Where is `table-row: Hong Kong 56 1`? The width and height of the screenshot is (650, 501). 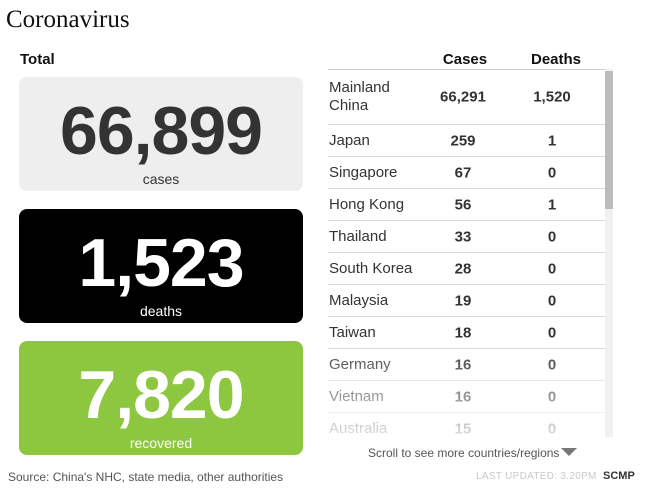
table-row: Hong Kong 56 1 is located at coordinates (470, 205).